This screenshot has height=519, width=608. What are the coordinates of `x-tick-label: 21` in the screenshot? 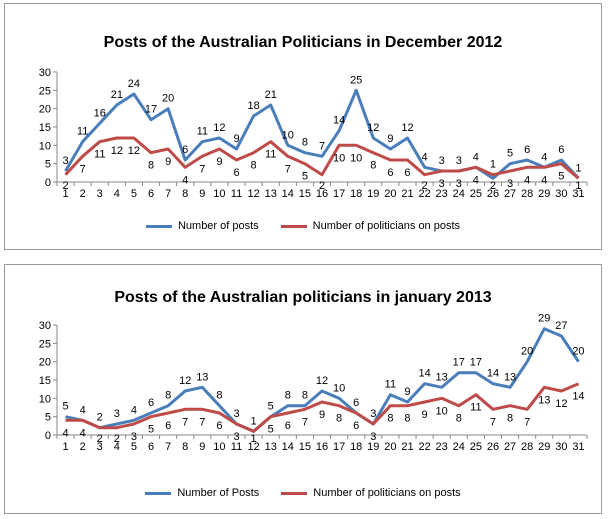 It's located at (407, 447).